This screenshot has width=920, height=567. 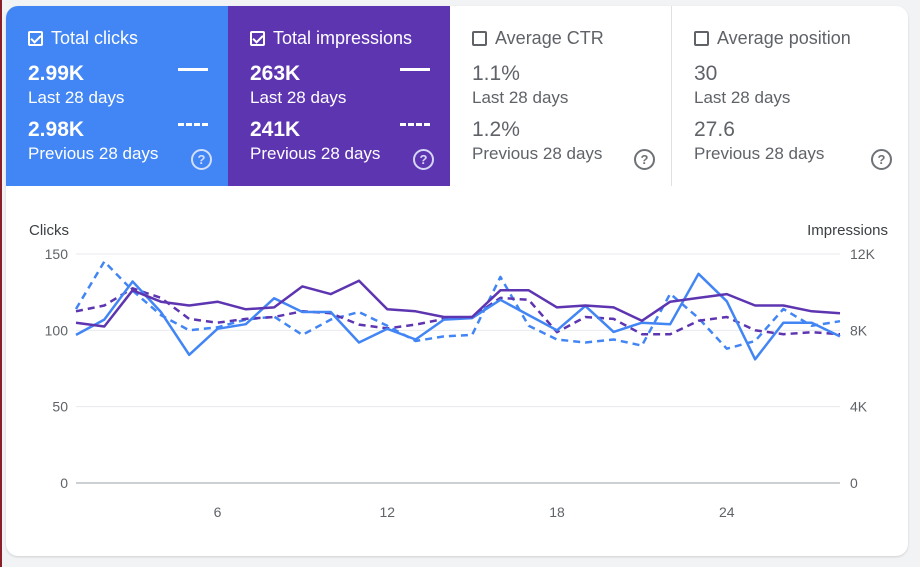 What do you see at coordinates (60, 407) in the screenshot?
I see `y-tick-label-left: 50` at bounding box center [60, 407].